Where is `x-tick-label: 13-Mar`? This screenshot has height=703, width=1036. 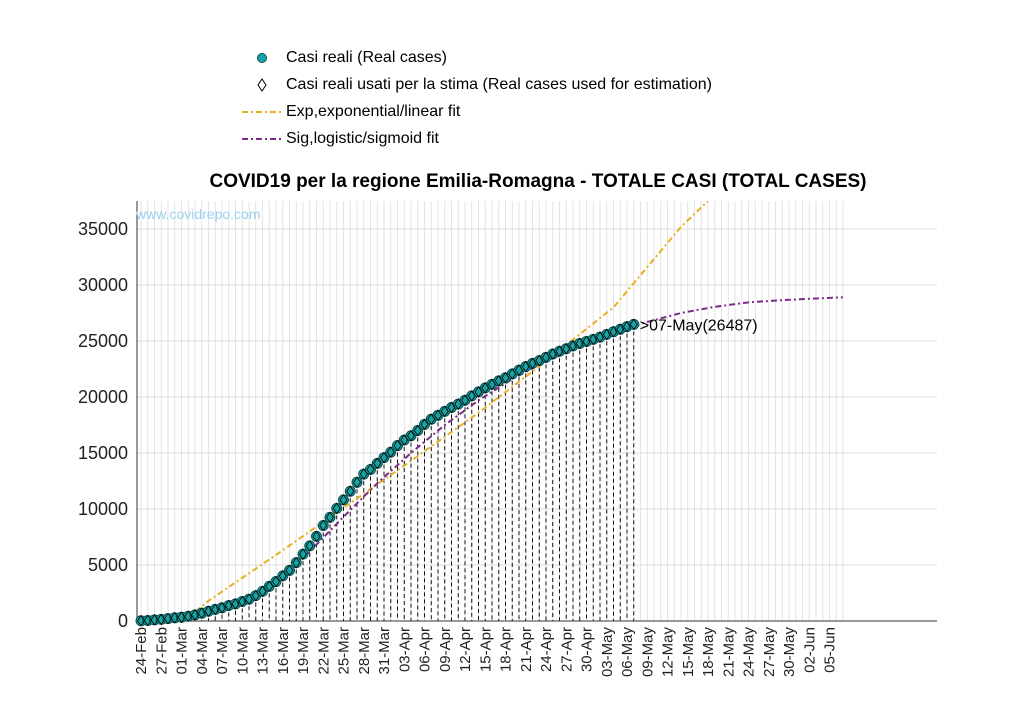 x-tick-label: 13-Mar is located at coordinates (263, 651).